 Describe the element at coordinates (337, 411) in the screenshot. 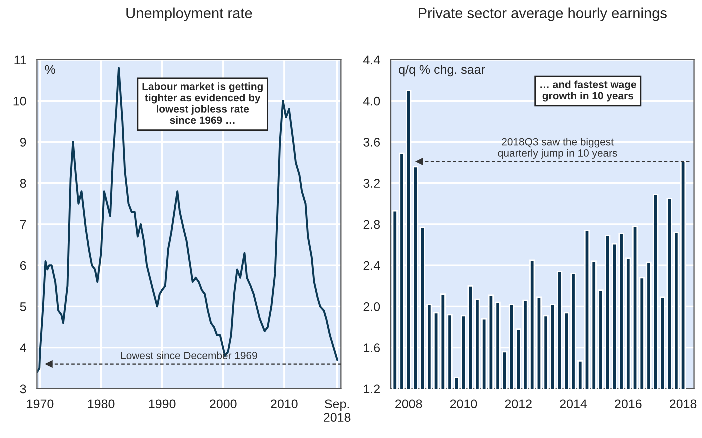

I see `x-tick-label: Sep. 2018` at that location.